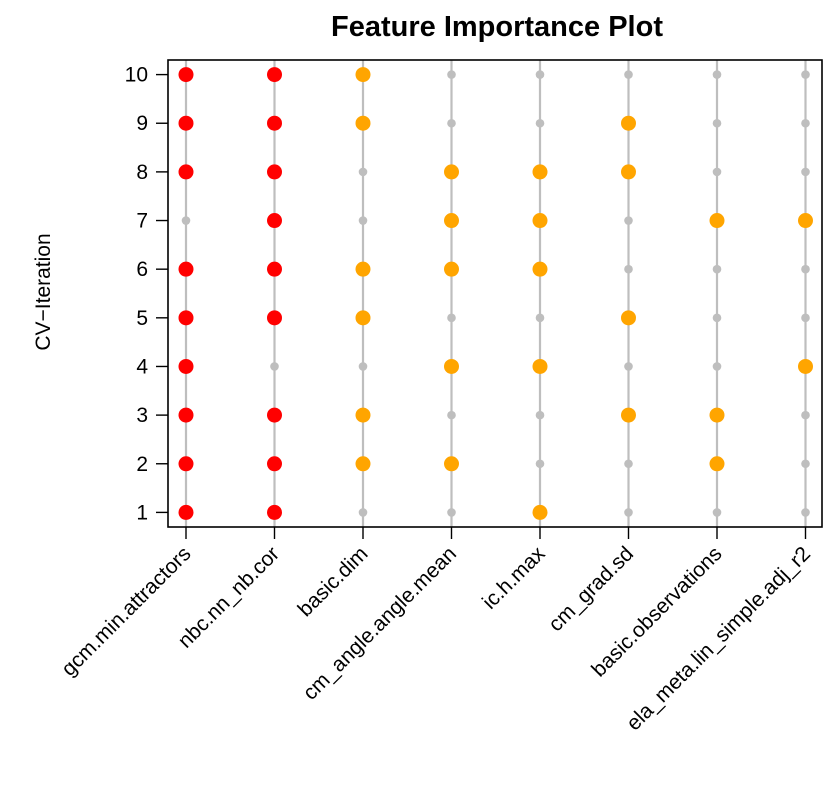 The height and width of the screenshot is (801, 824). What do you see at coordinates (142, 464) in the screenshot?
I see `y-tick-label: 2` at bounding box center [142, 464].